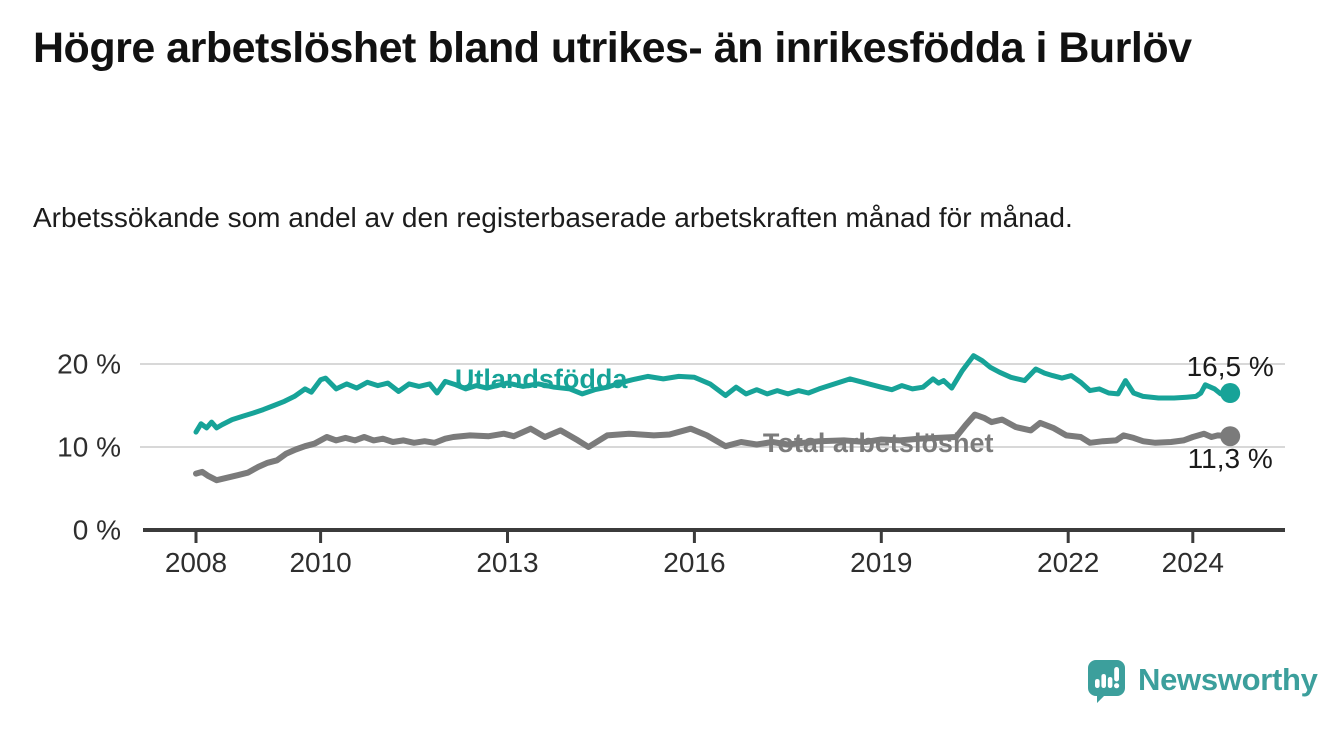 The height and width of the screenshot is (734, 1340). I want to click on series-end-label-0: 16,5 %, so click(1230, 366).